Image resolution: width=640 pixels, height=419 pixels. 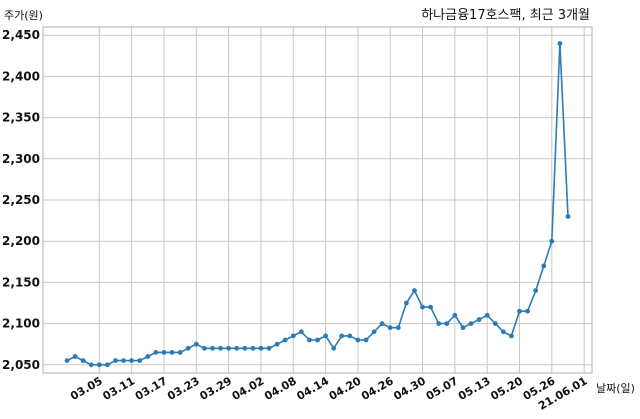 I want to click on x-tick-label: 03.29, so click(x=215, y=388).